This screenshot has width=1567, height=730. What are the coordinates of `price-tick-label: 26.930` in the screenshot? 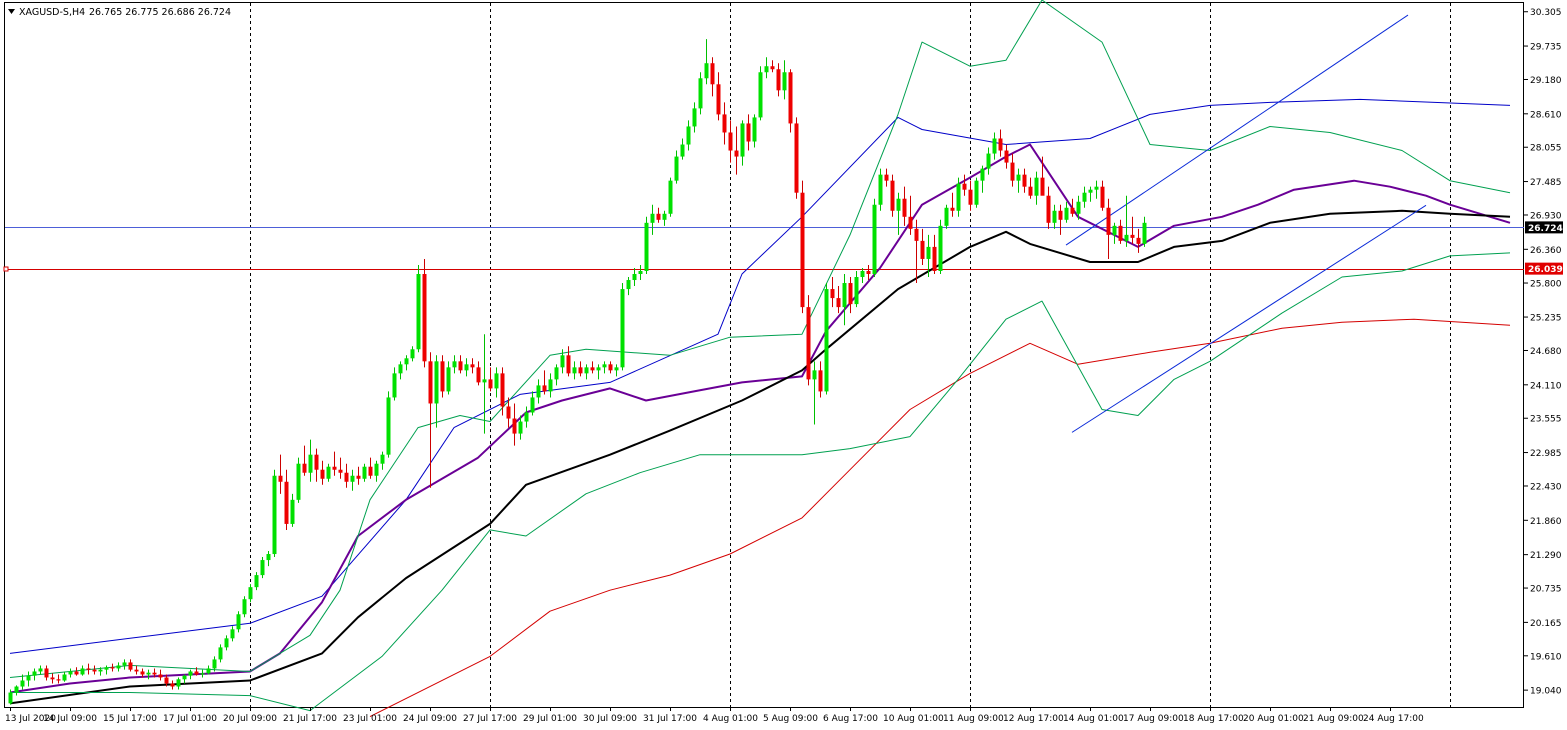 It's located at (1546, 216).